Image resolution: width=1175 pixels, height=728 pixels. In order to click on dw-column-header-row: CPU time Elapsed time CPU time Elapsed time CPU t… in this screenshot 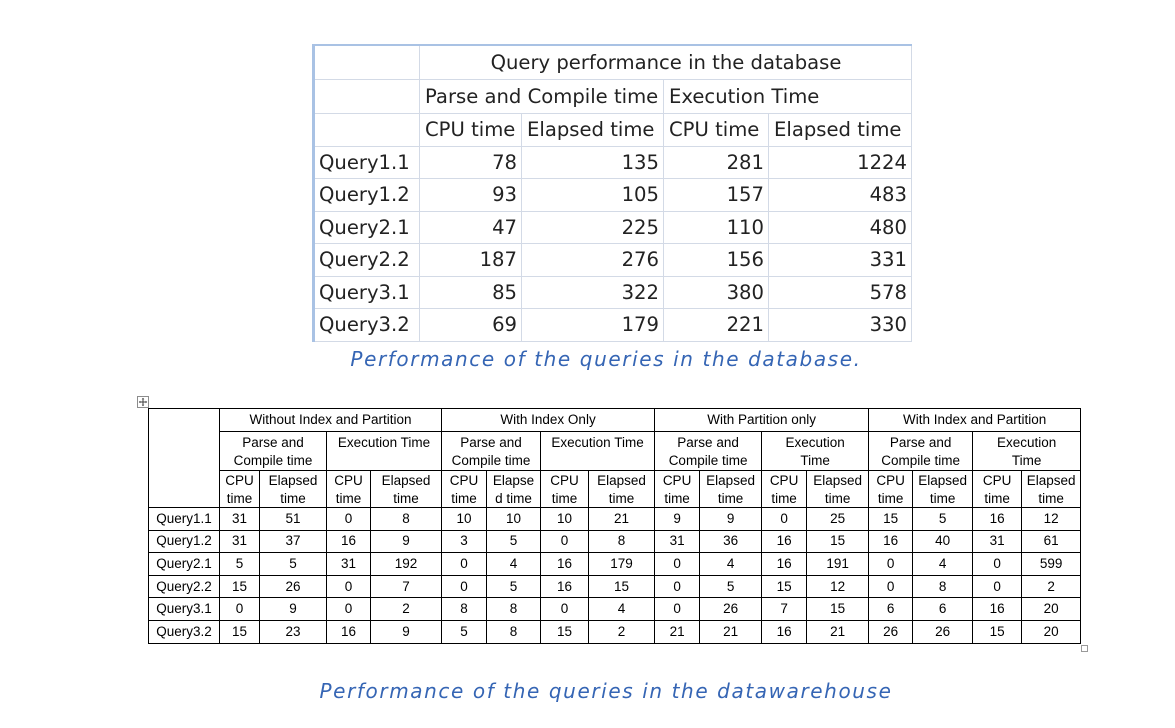, I will do `click(615, 489)`.